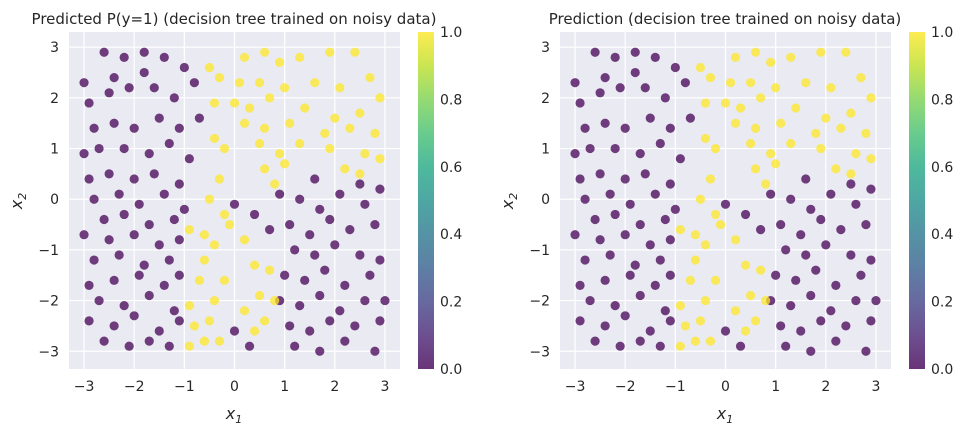 This screenshot has height=434, width=974. I want to click on colorbar-tick-labels: 0.0 0.2 0.4 0.6 0.8 1.0, so click(451, 201).